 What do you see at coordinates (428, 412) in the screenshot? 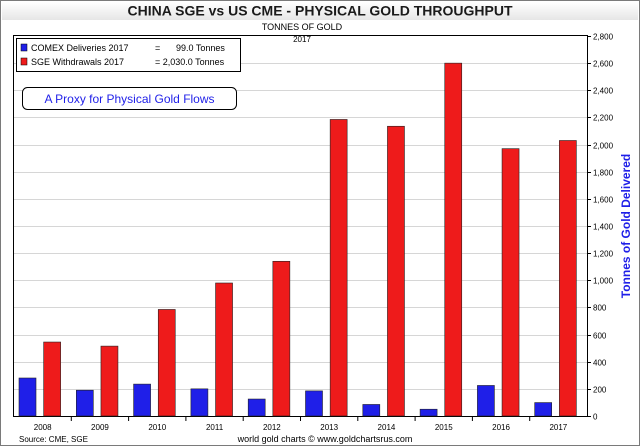
I see `bar-comex-2015` at bounding box center [428, 412].